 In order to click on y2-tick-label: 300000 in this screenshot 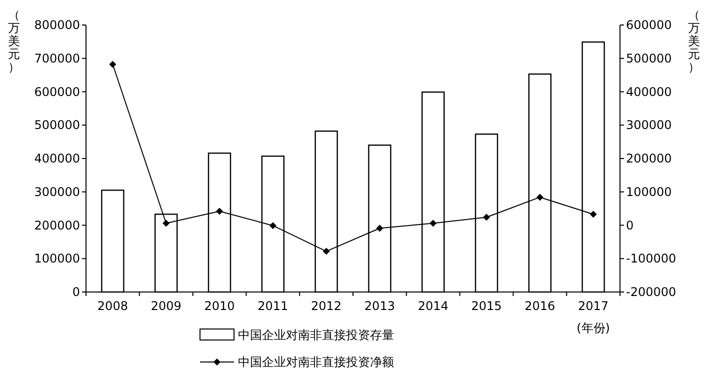, I will do `click(649, 125)`.